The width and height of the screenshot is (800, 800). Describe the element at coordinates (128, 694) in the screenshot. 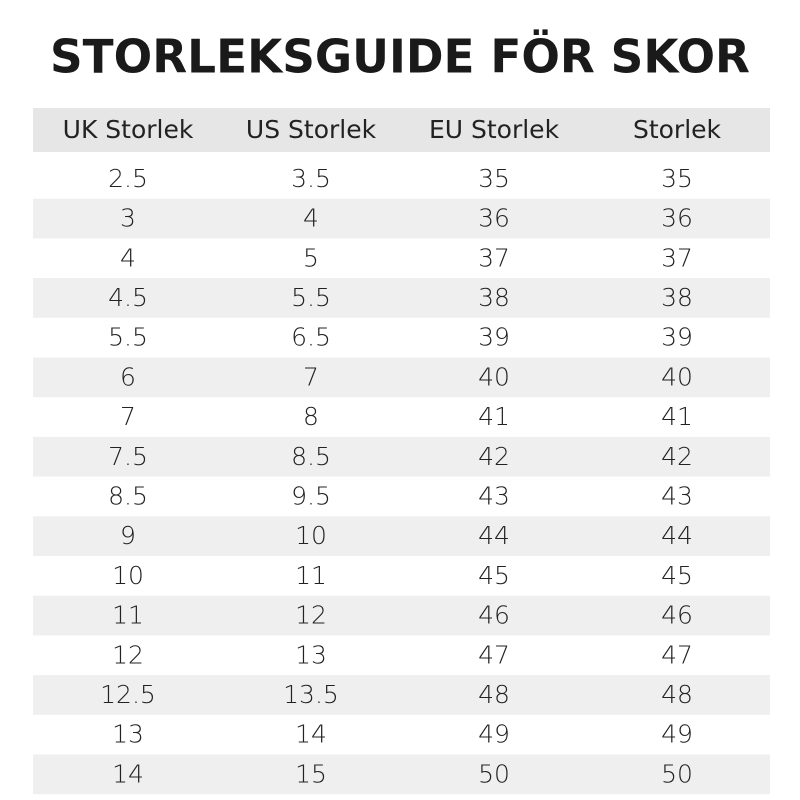

I see `table-cell: 12.5` at that location.